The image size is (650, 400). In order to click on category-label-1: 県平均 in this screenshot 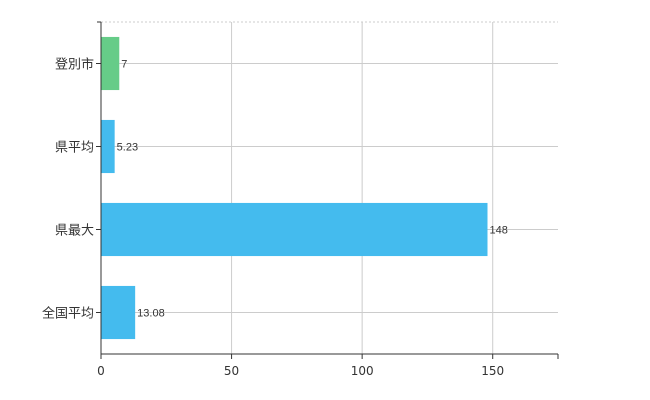, I will do `click(74, 148)`.